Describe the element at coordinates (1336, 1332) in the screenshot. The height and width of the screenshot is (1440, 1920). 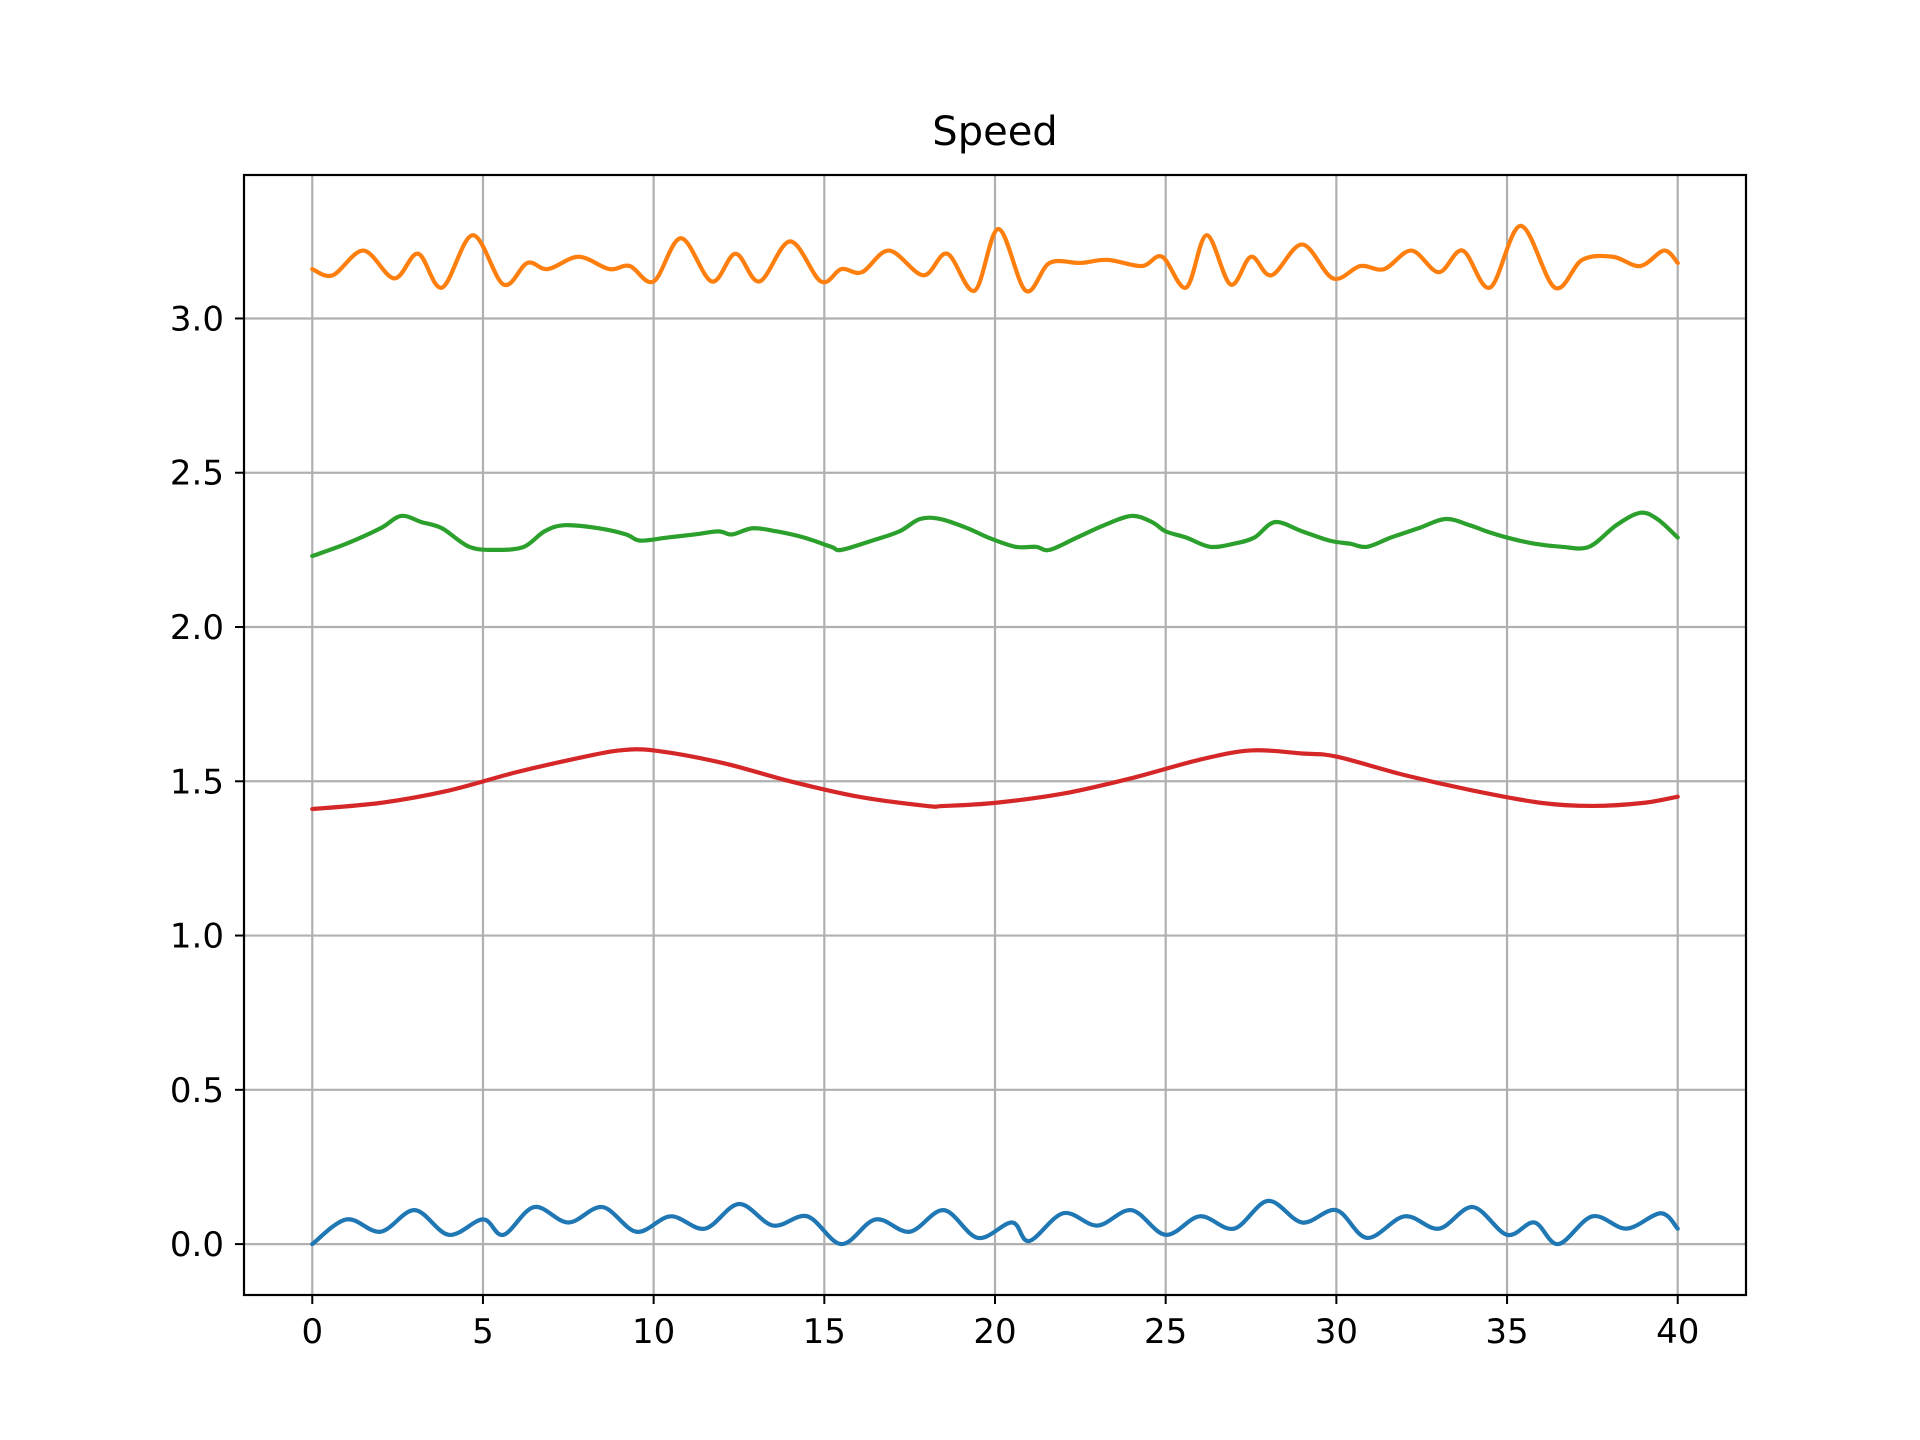
I see `x-tick-label: 30` at that location.